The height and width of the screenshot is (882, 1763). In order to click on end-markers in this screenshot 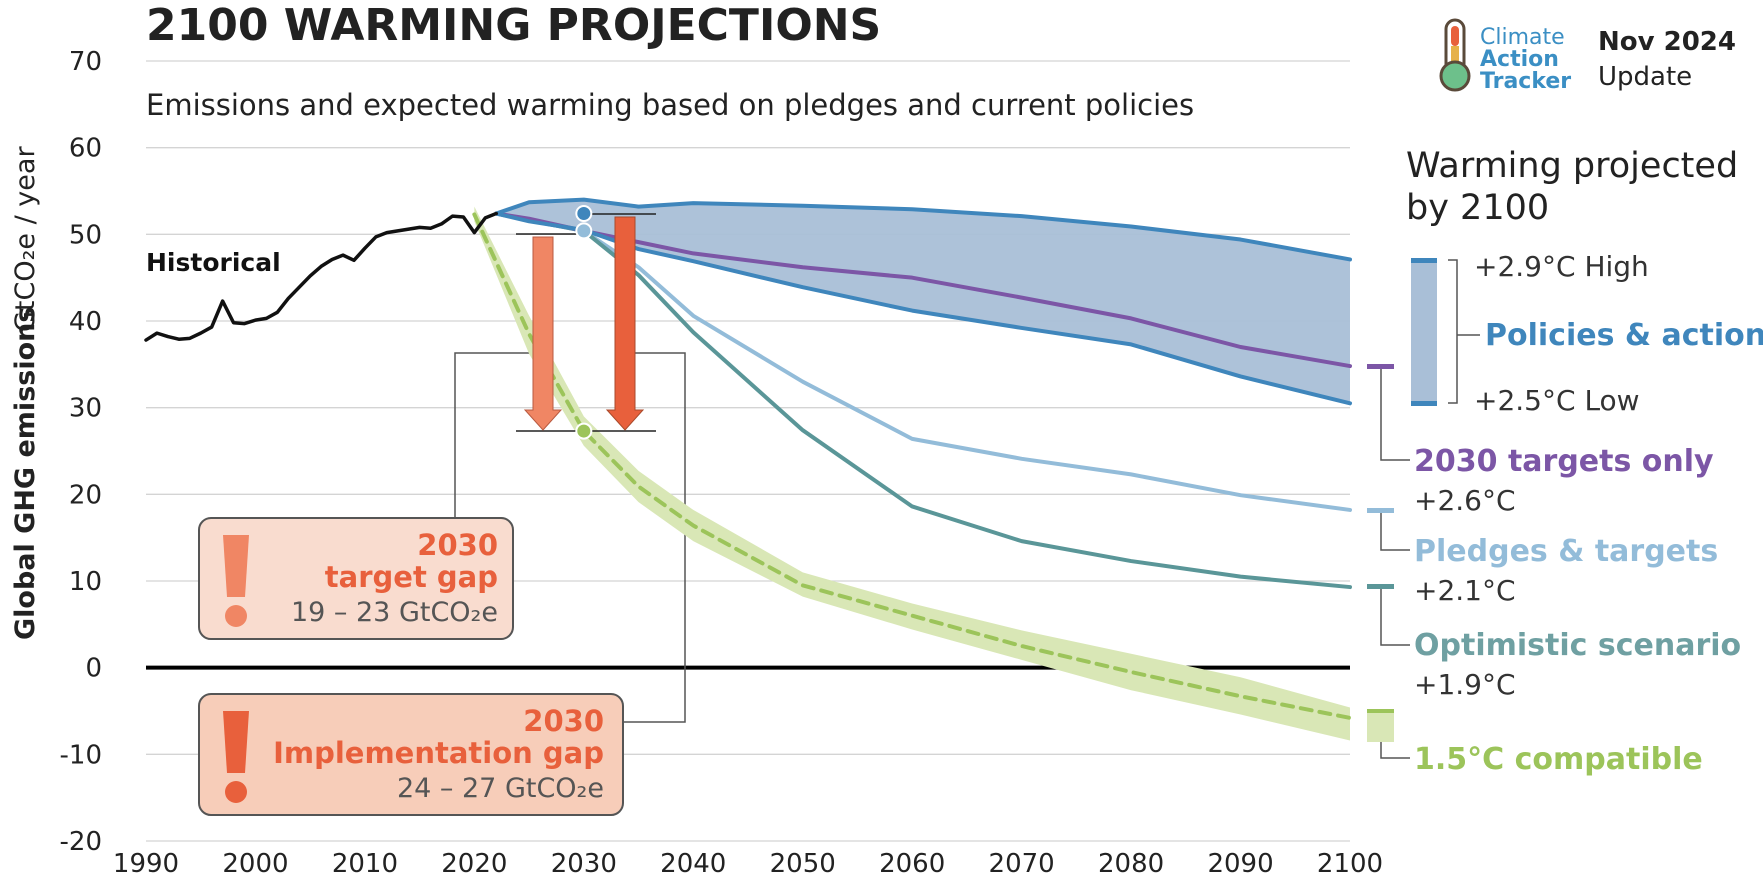, I will do `click(1380, 553)`.